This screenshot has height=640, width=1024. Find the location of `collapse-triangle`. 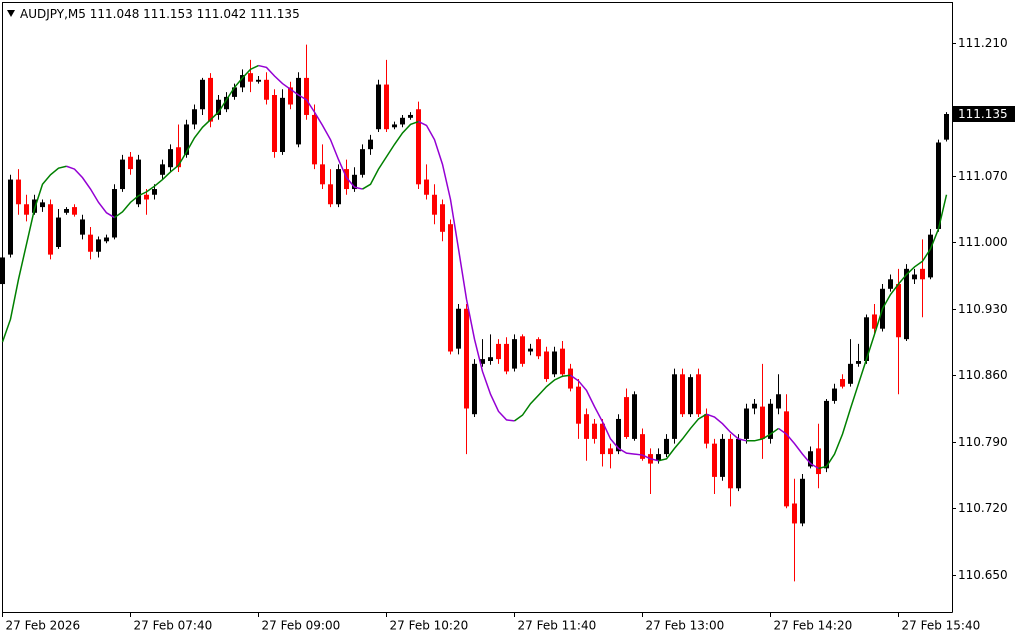

collapse-triangle is located at coordinates (11, 13).